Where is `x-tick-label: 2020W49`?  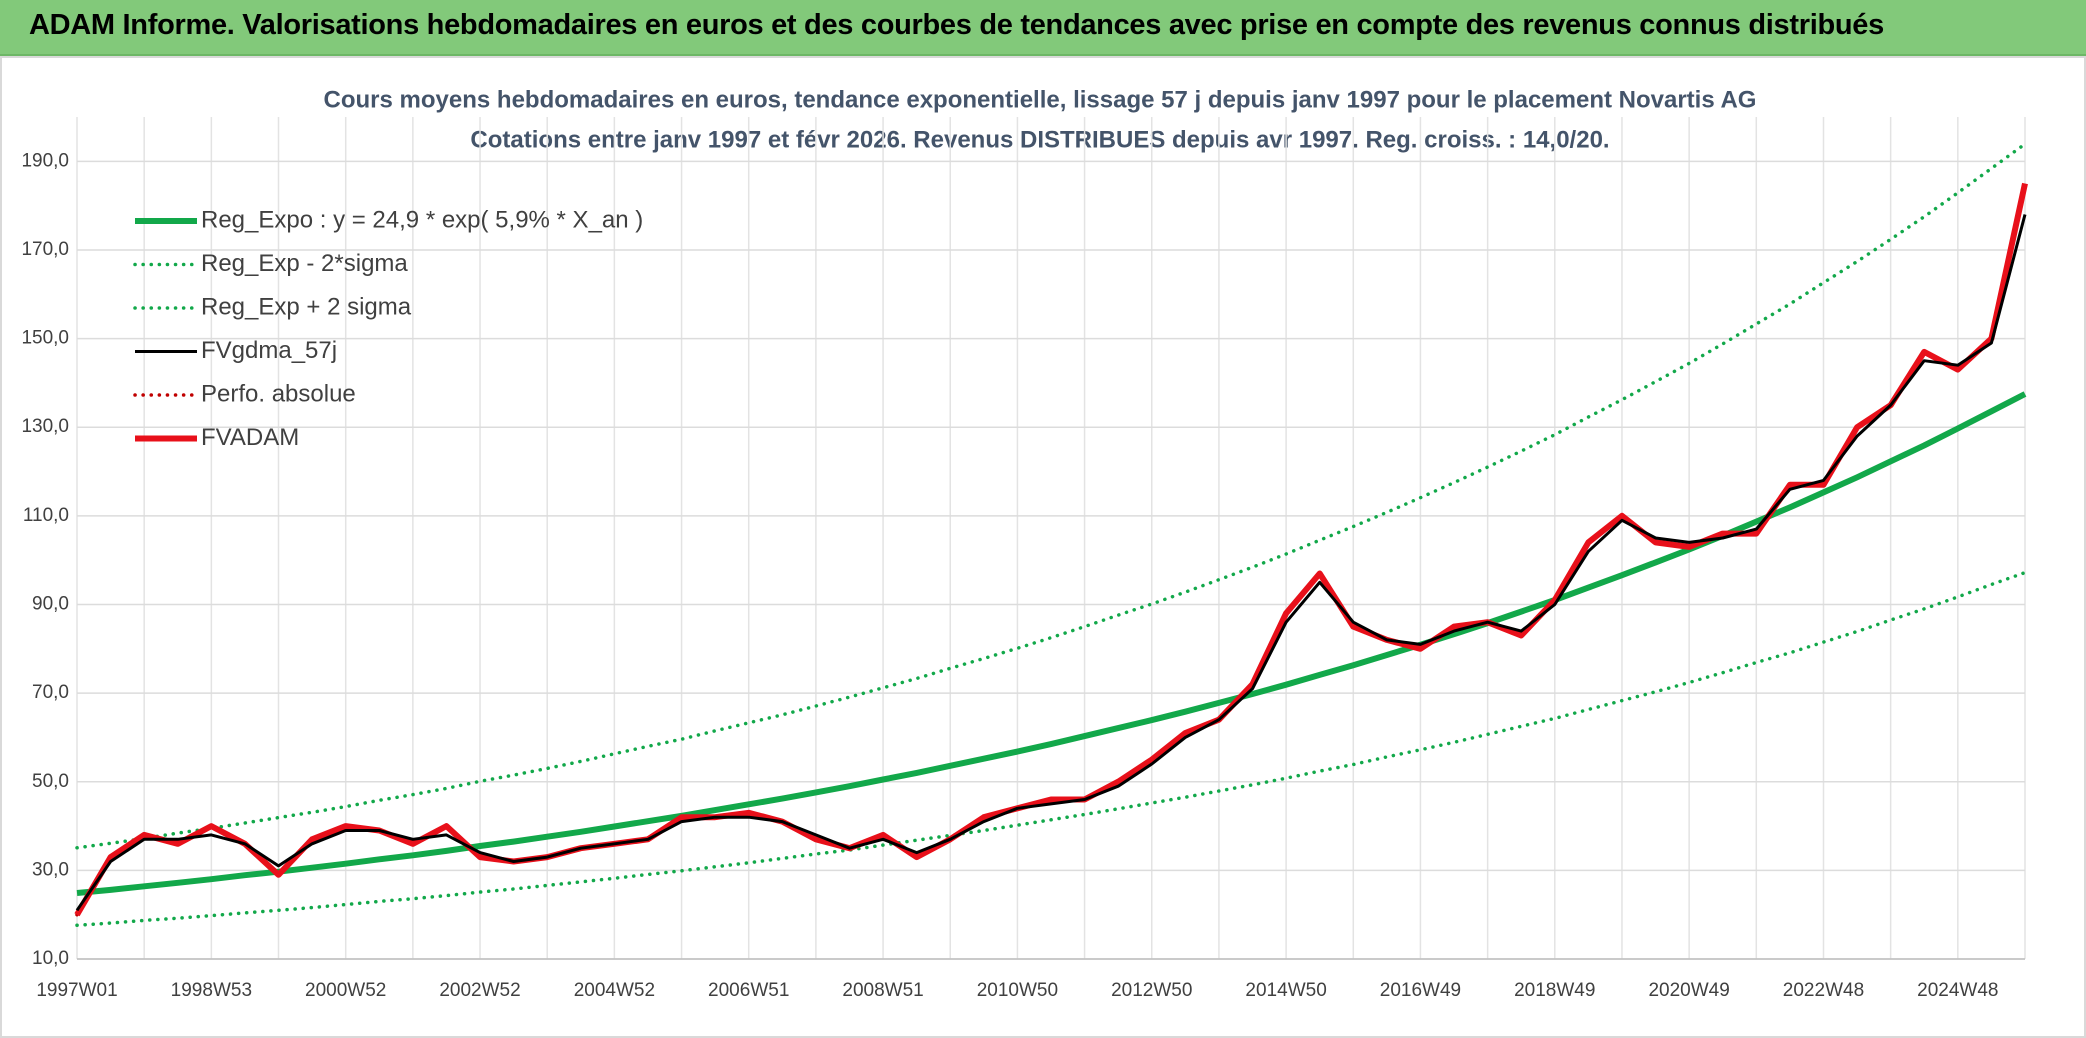
x-tick-label: 2020W49 is located at coordinates (1688, 990).